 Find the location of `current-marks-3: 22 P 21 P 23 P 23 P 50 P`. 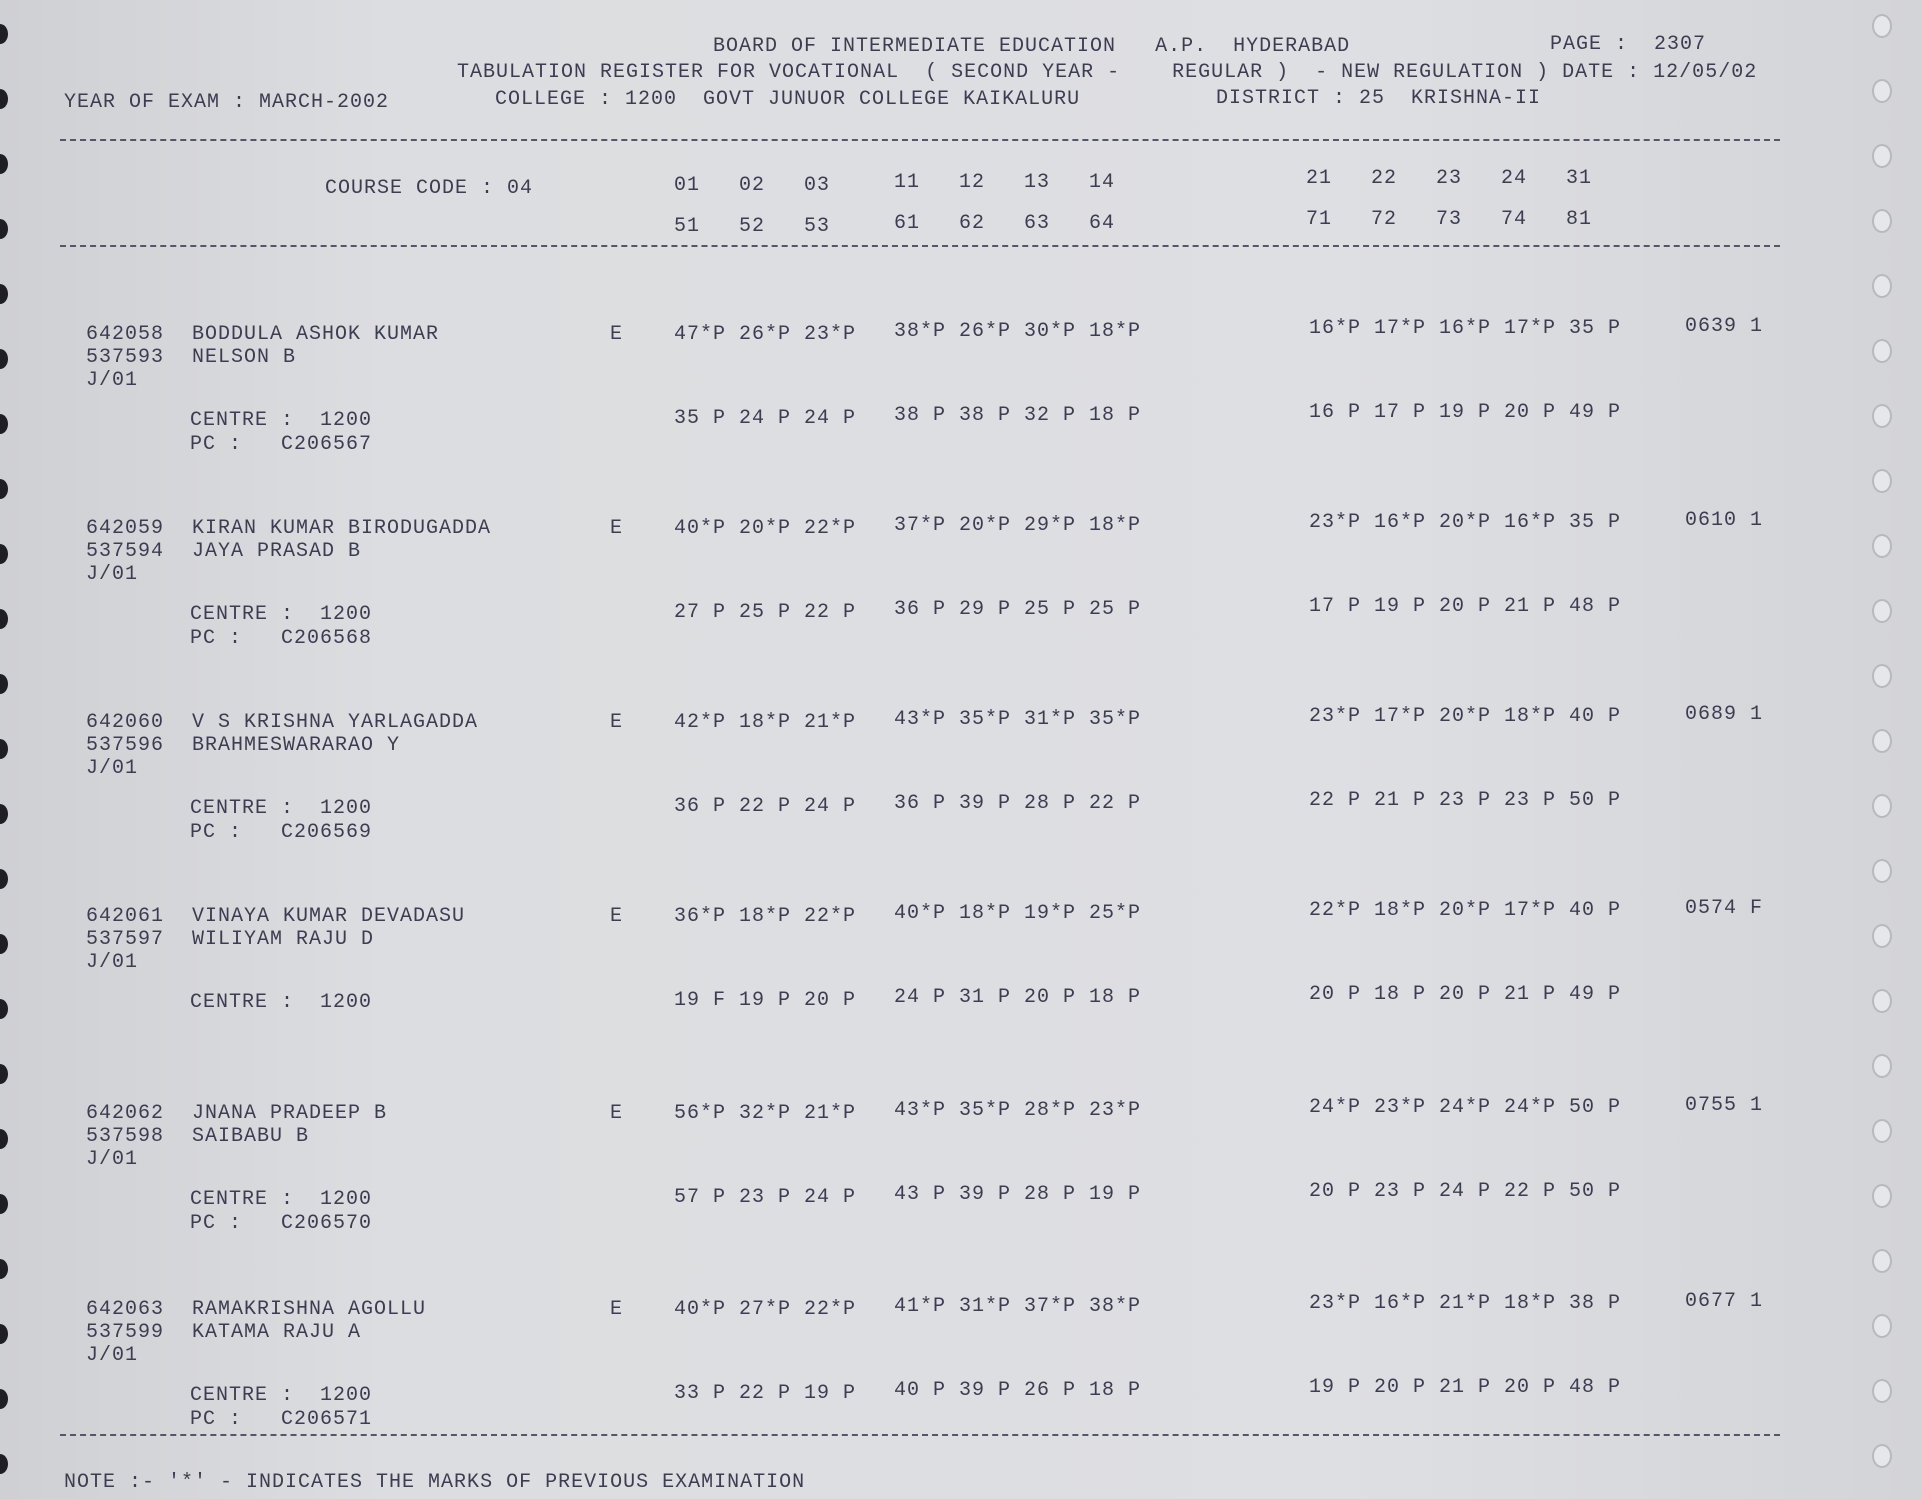

current-marks-3: 22 P 21 P 23 P 23 P 50 P is located at coordinates (1465, 800).